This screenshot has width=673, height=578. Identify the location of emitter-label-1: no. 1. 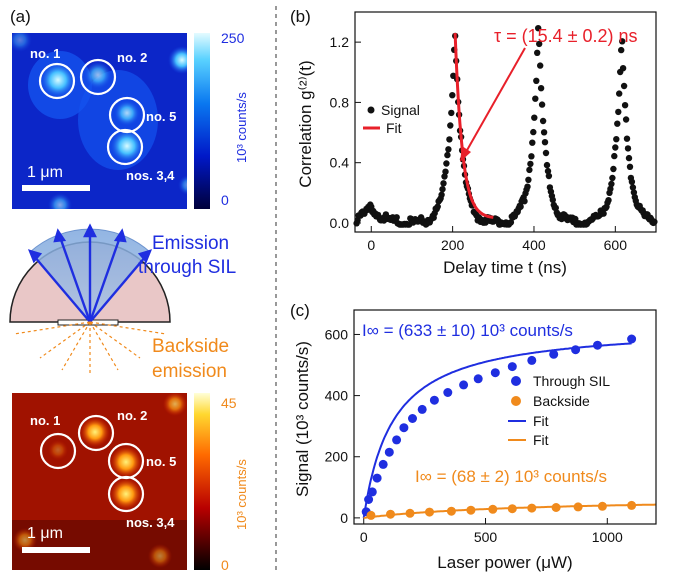
(45, 53).